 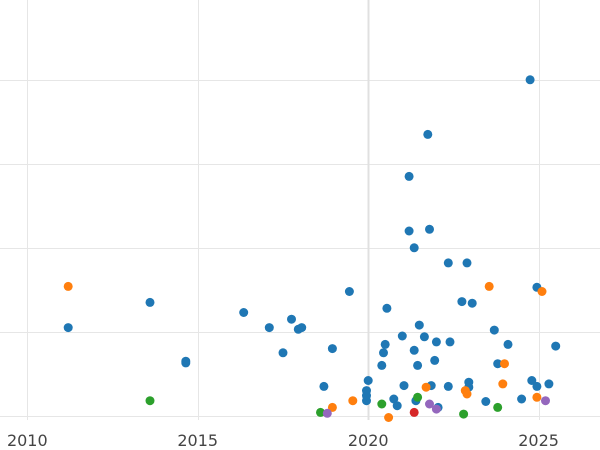 I want to click on x-tick-label: 2020, so click(x=368, y=440).